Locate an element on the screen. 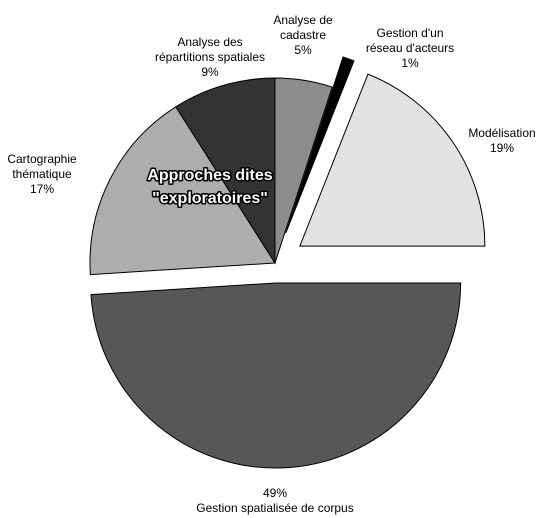 This screenshot has height=518, width=545. value-label: 17% is located at coordinates (42, 189).